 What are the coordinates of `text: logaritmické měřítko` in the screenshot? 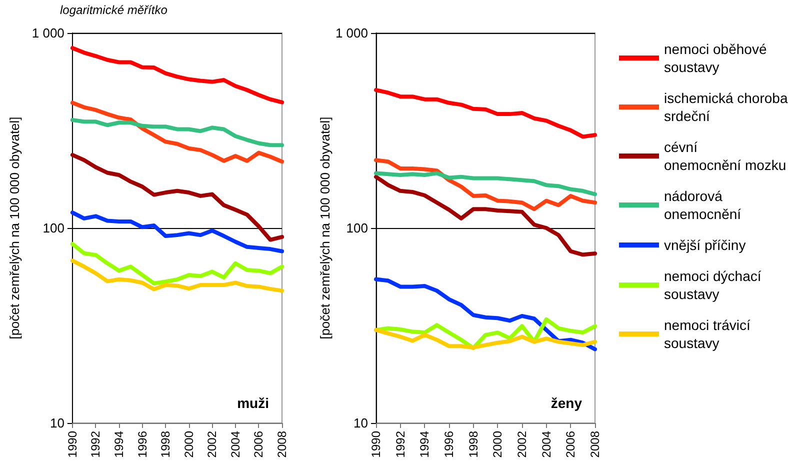 It's located at (114, 10).